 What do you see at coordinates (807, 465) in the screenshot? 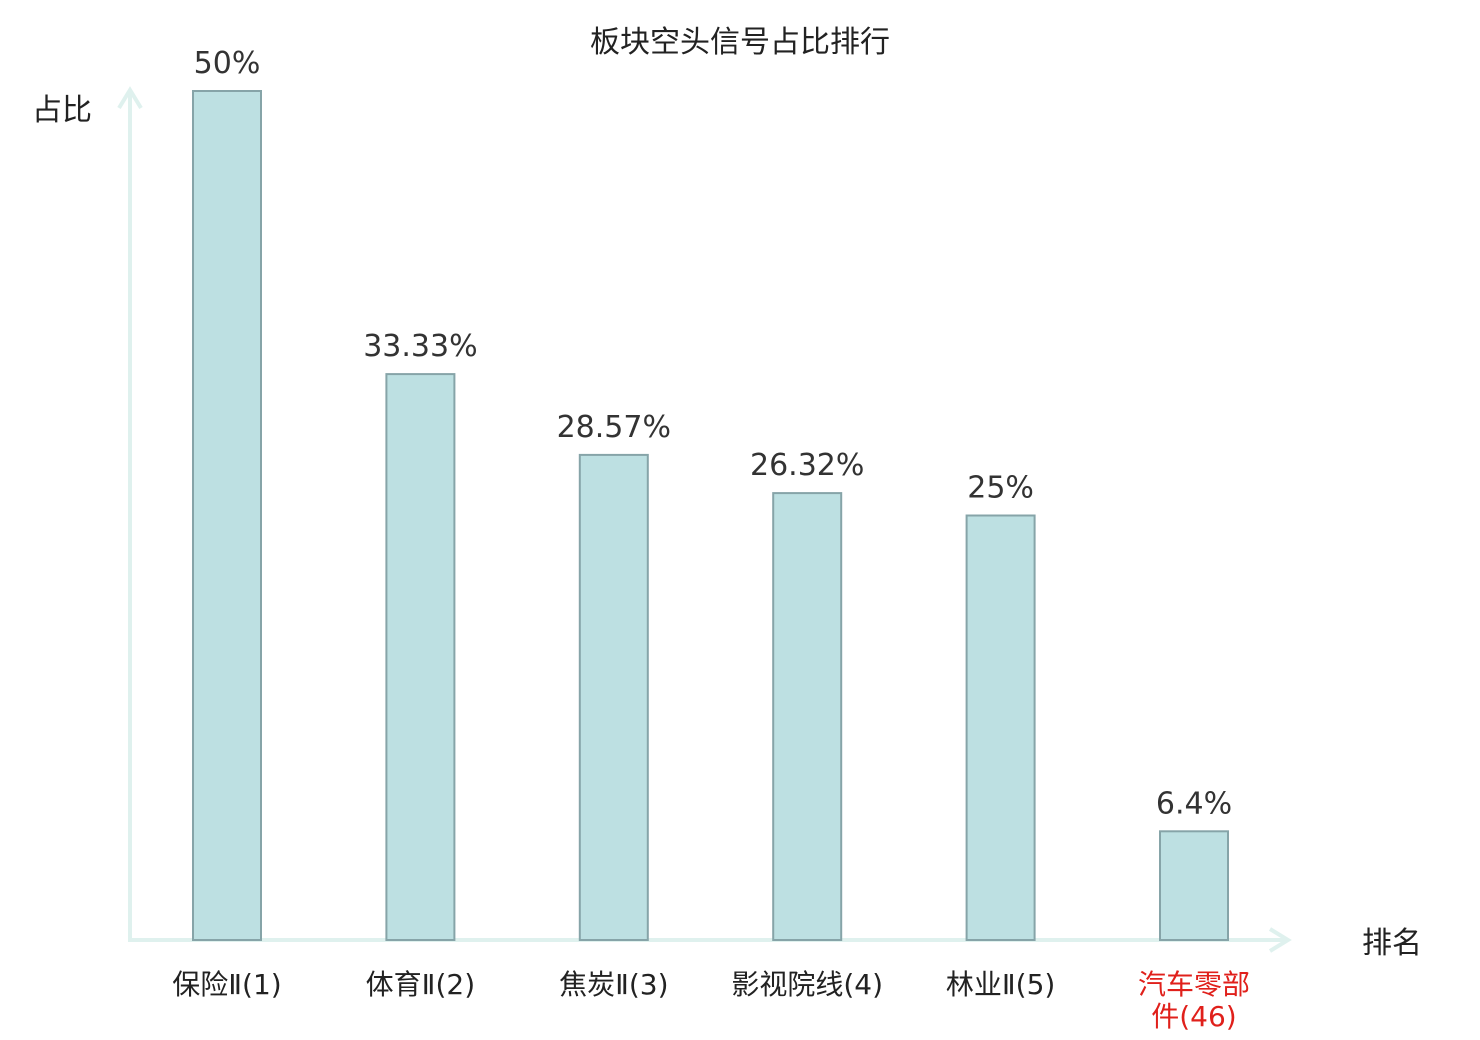
I see `bar-value-label: 26.32%` at bounding box center [807, 465].